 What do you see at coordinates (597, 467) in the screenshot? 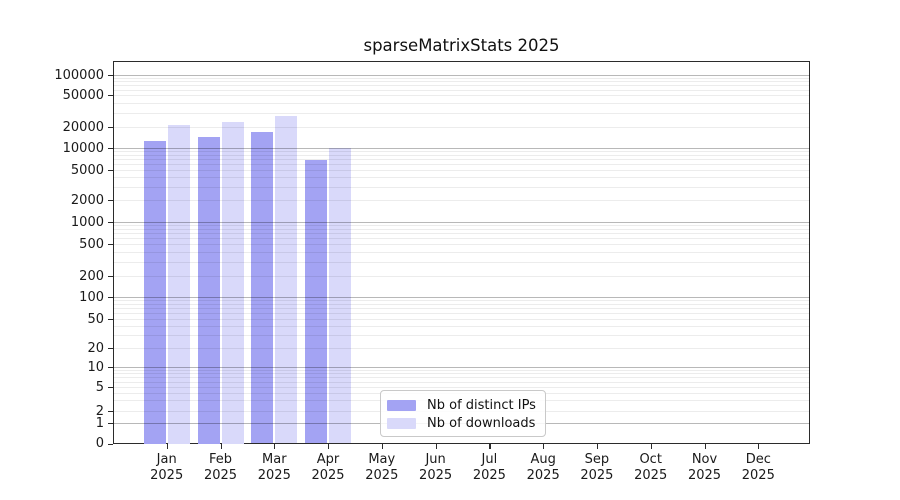
I see `x-tick-label: Sep 2025` at bounding box center [597, 467].